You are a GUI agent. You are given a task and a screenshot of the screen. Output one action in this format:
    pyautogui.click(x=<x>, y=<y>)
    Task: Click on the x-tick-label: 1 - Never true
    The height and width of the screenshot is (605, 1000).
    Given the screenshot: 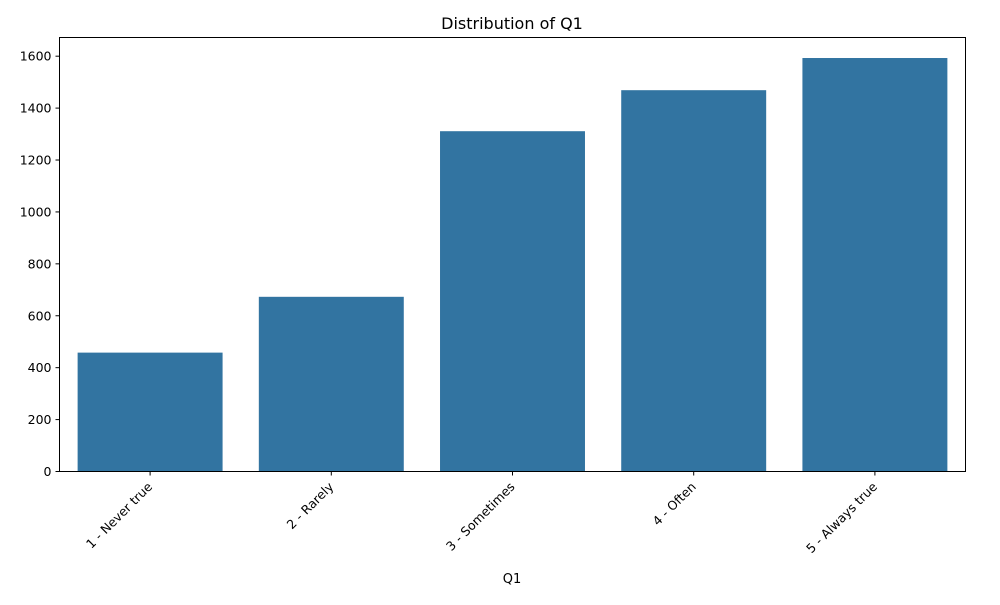 What is the action you would take?
    pyautogui.click(x=119, y=515)
    